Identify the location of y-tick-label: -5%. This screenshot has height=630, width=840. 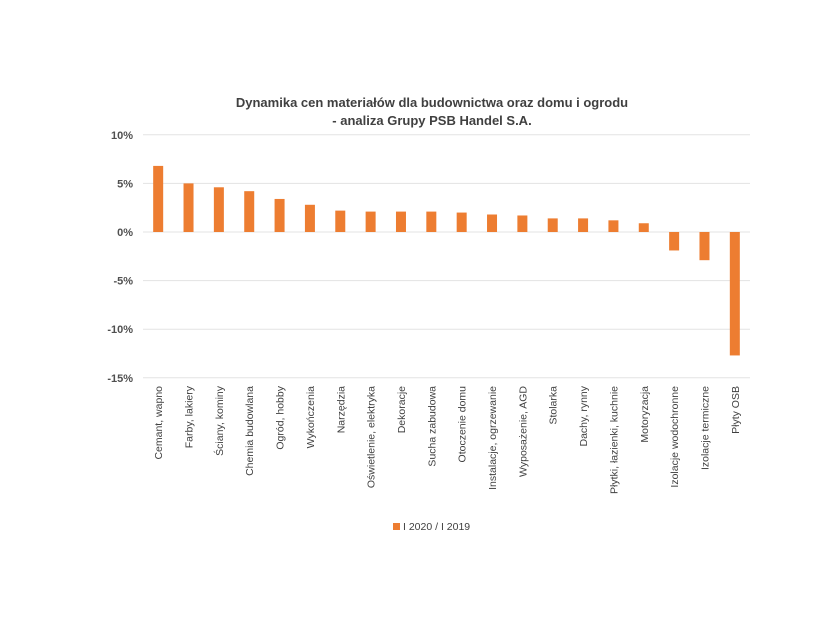
(123, 282).